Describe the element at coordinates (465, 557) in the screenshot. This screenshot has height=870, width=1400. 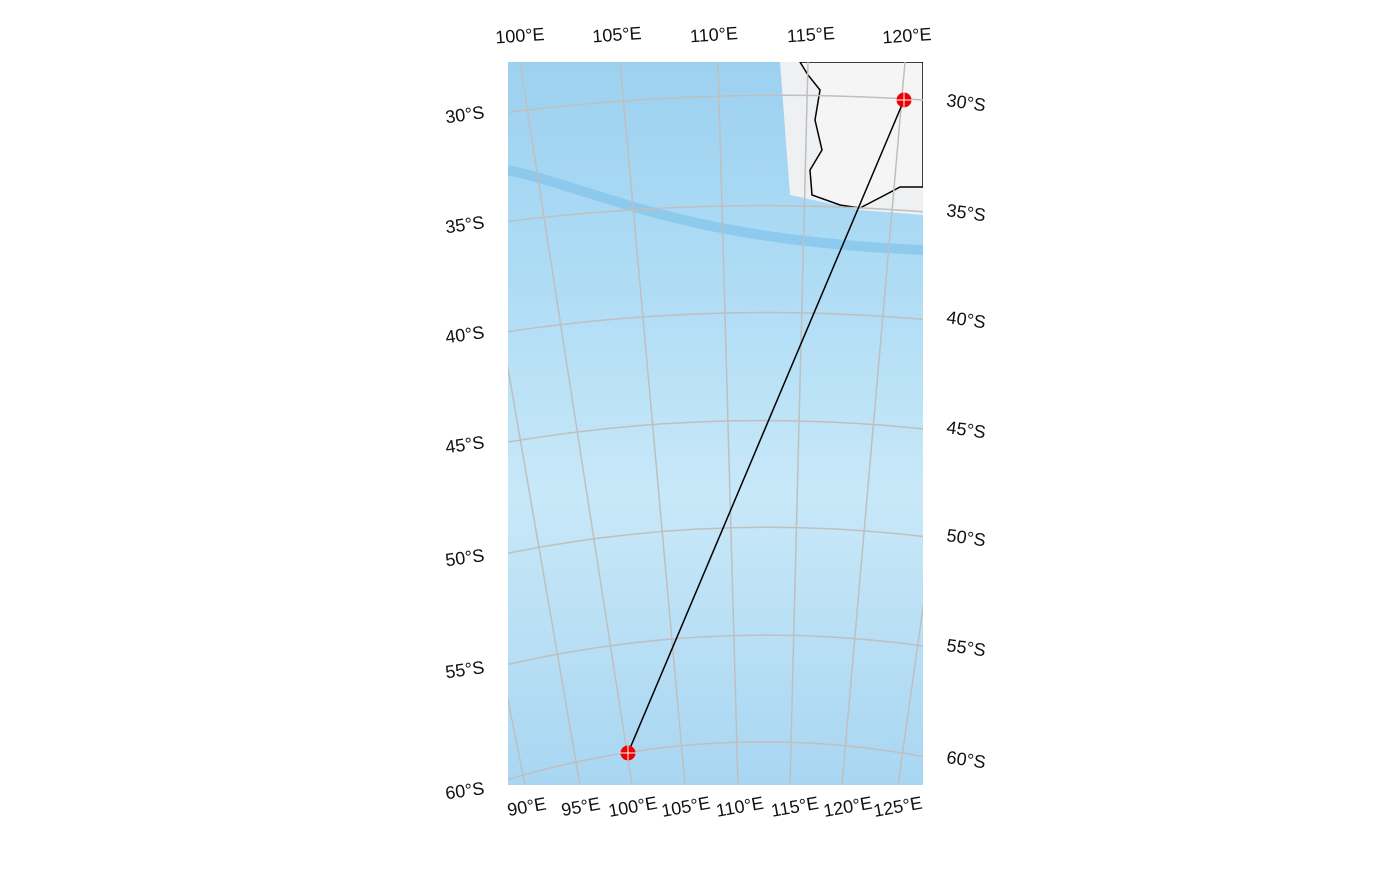
I see `left-label: 50°S` at that location.